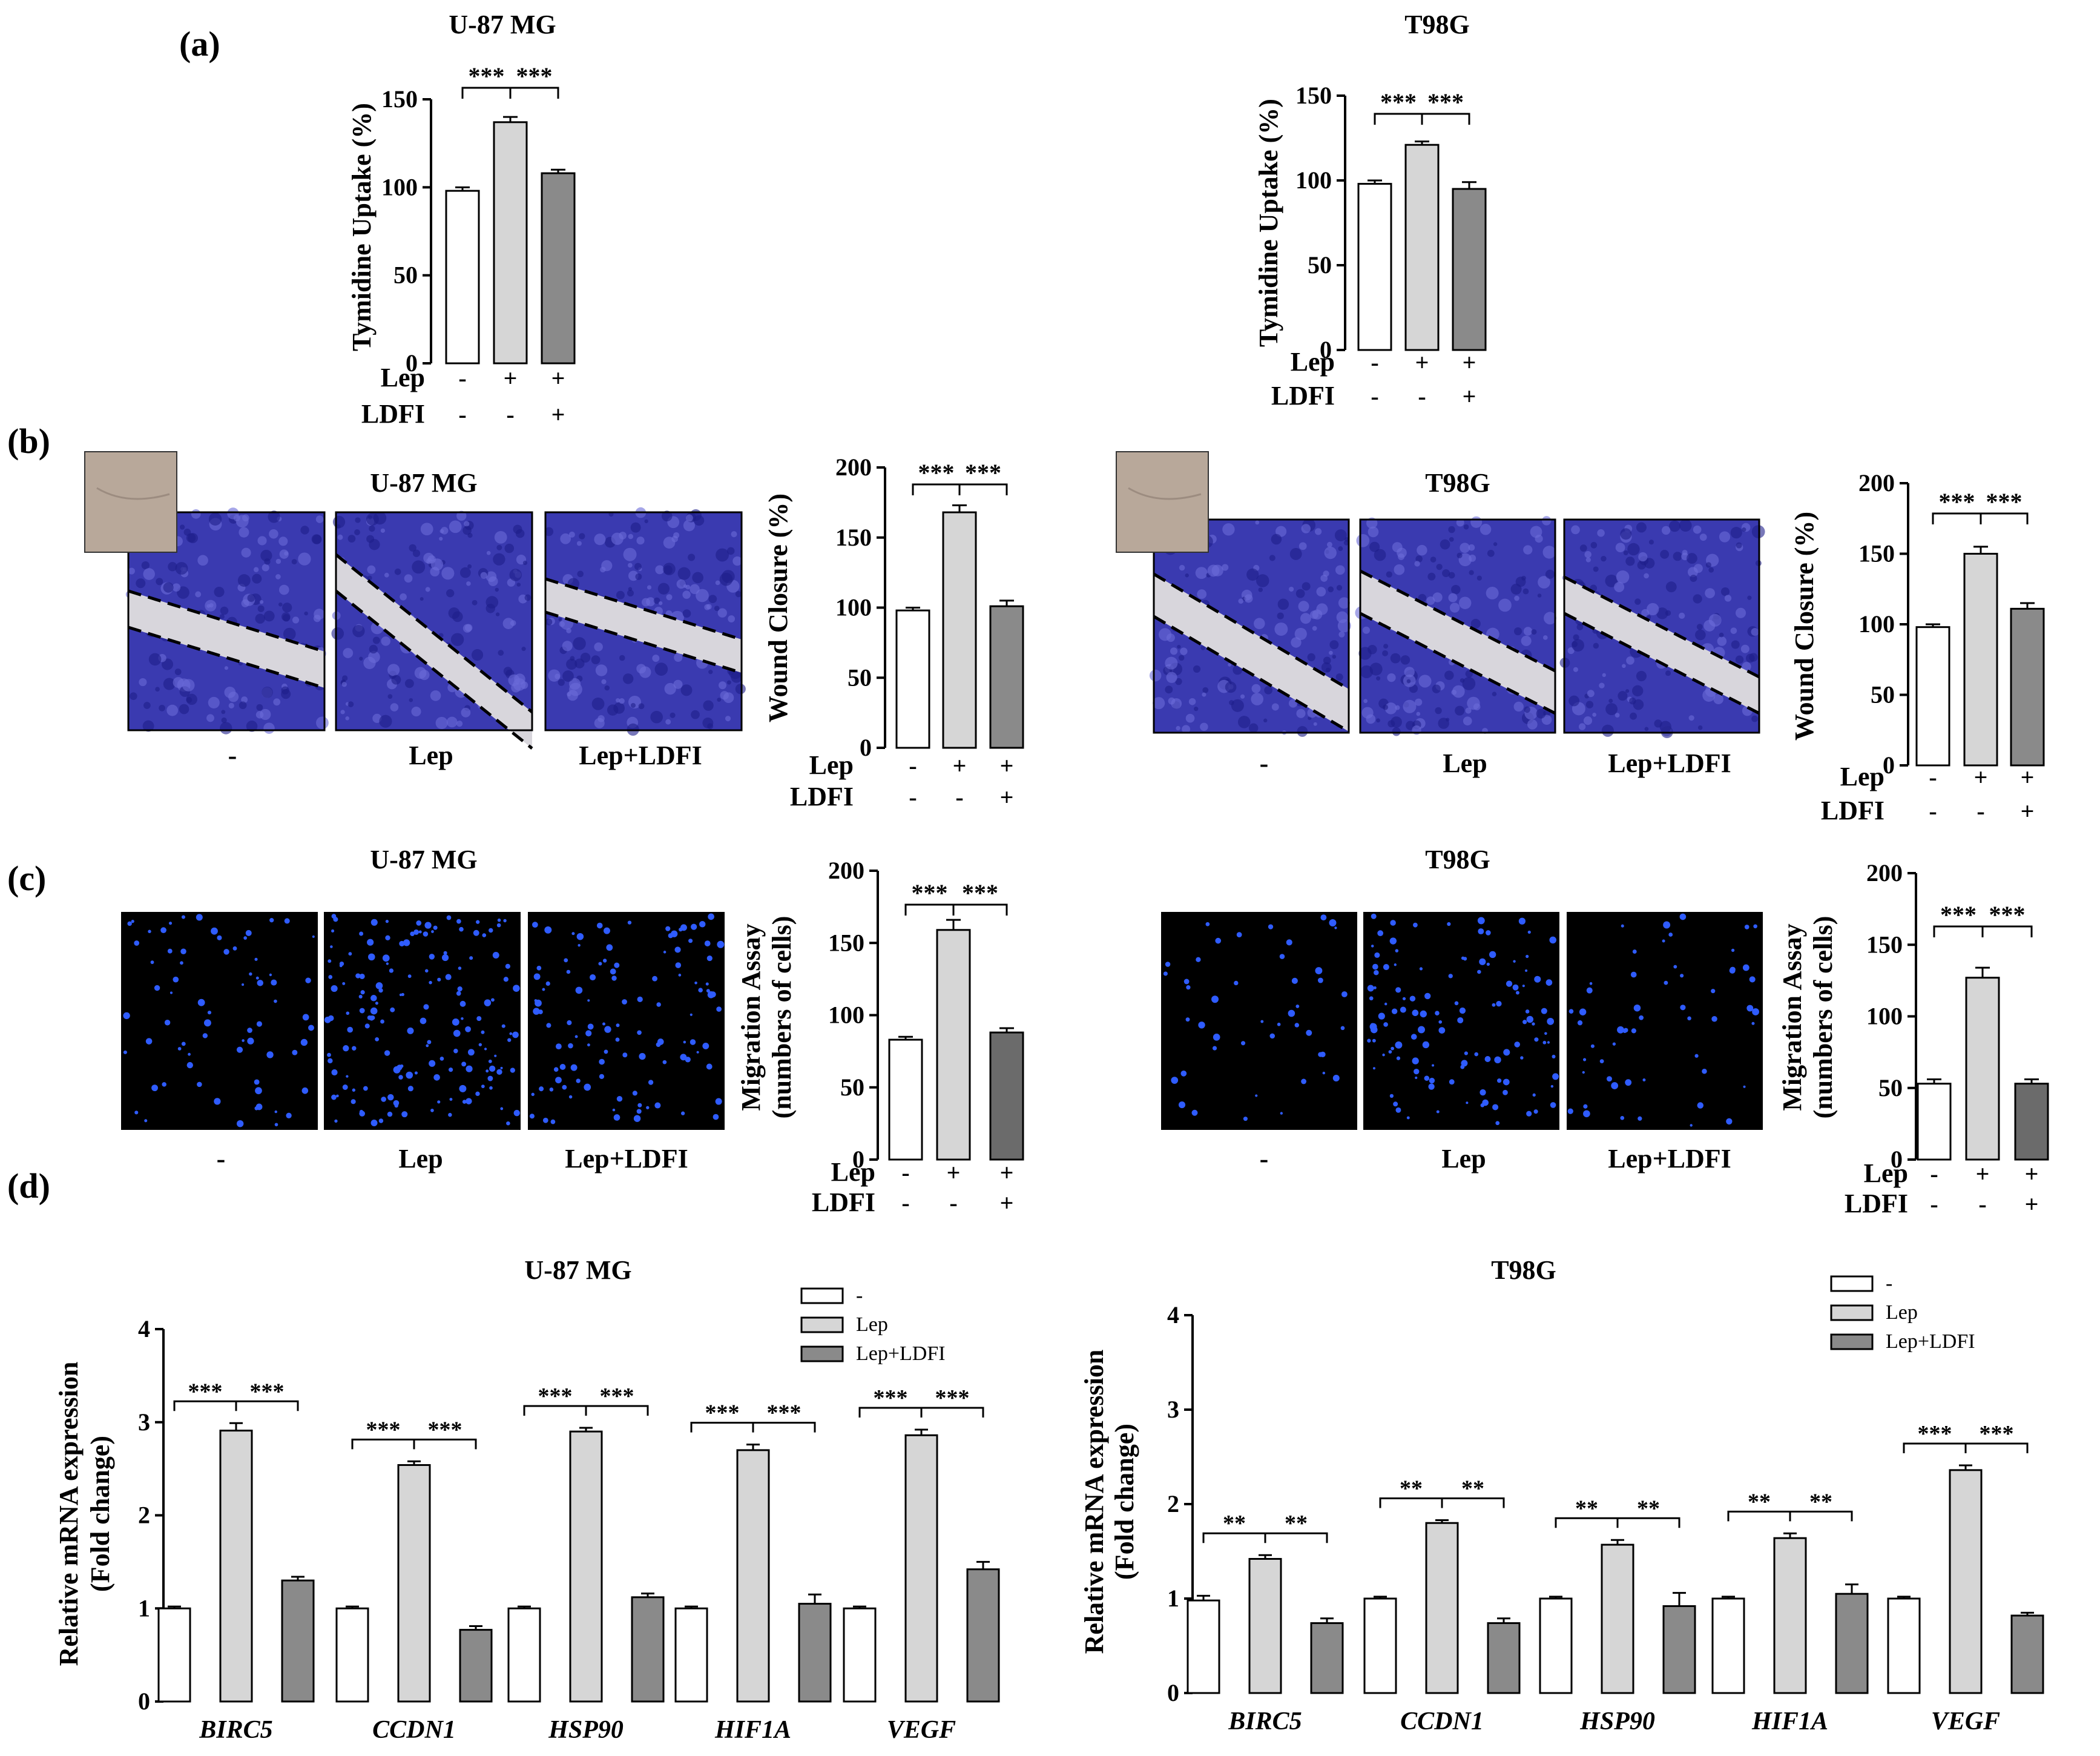 The image size is (2100, 1756). What do you see at coordinates (1884, 945) in the screenshot?
I see `y-tick-label: 150` at bounding box center [1884, 945].